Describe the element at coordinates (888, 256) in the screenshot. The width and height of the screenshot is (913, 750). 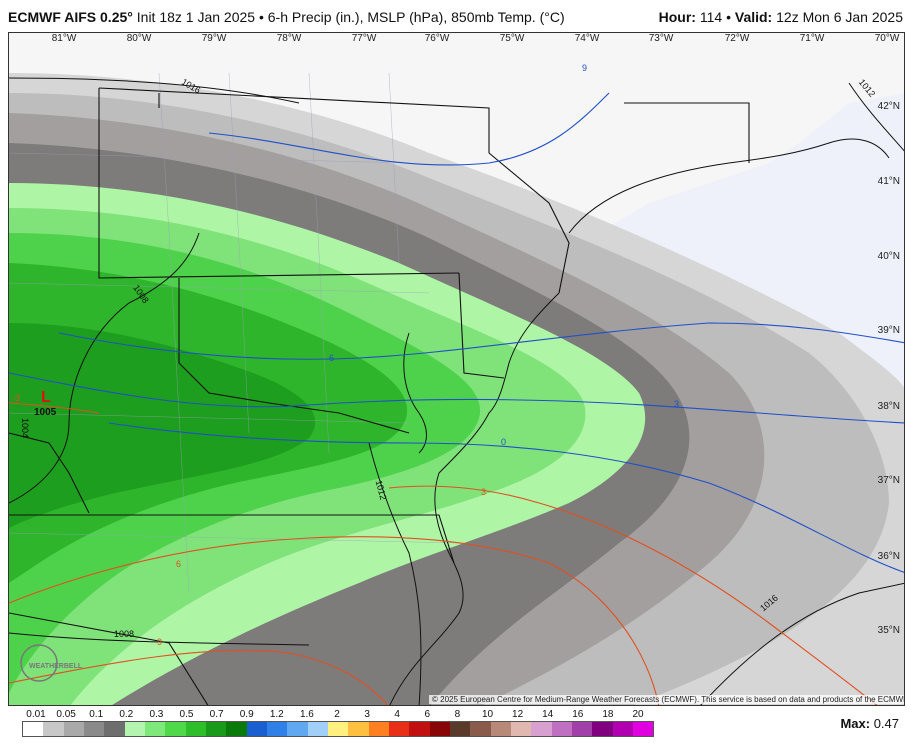
I see `lat-label: 40°N` at that location.